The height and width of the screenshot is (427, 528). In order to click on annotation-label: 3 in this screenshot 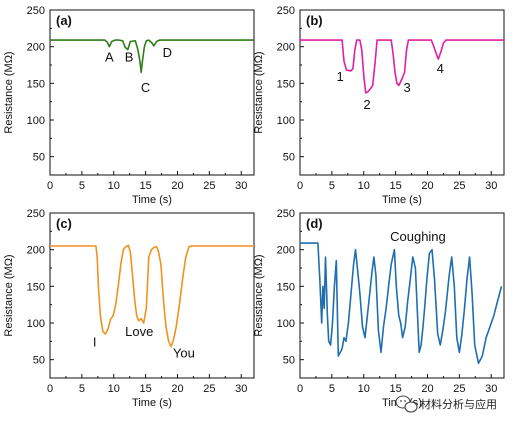, I will do `click(406, 87)`.